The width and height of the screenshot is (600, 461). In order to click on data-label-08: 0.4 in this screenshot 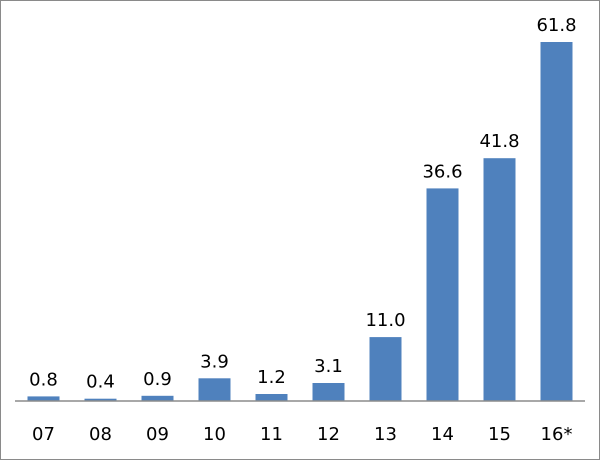, I will do `click(100, 382)`.